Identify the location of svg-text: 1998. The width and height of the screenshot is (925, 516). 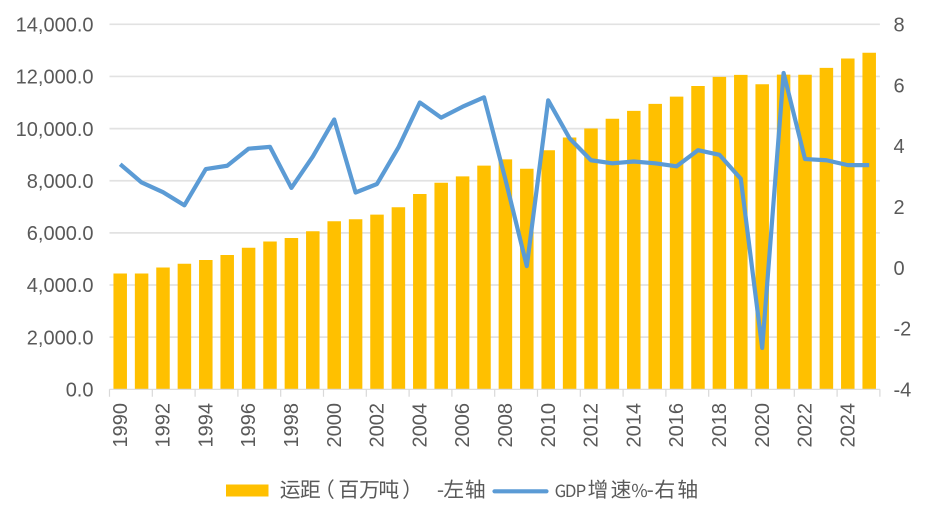
(292, 425).